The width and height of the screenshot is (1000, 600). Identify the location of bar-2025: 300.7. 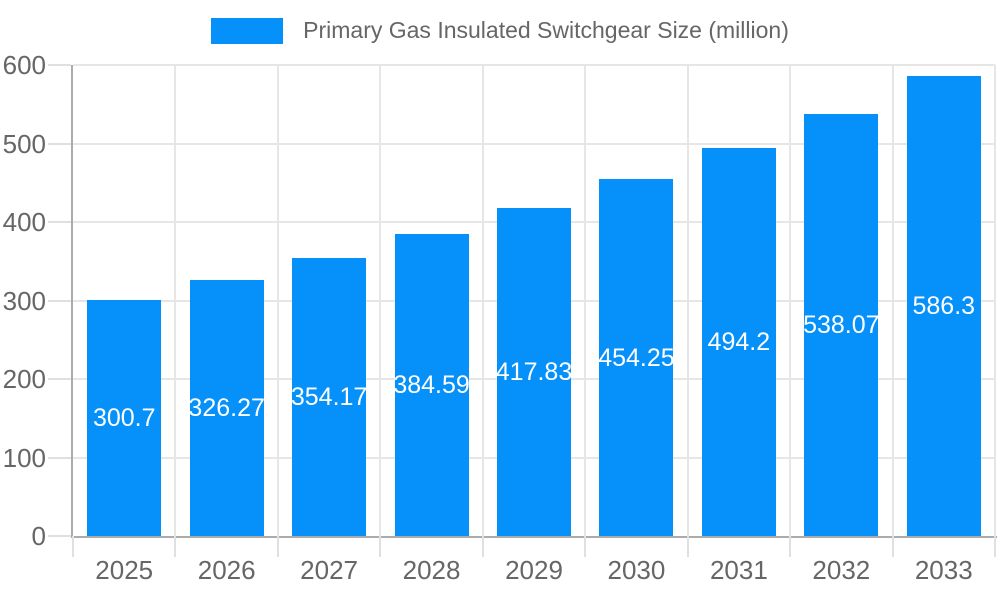
(124, 417).